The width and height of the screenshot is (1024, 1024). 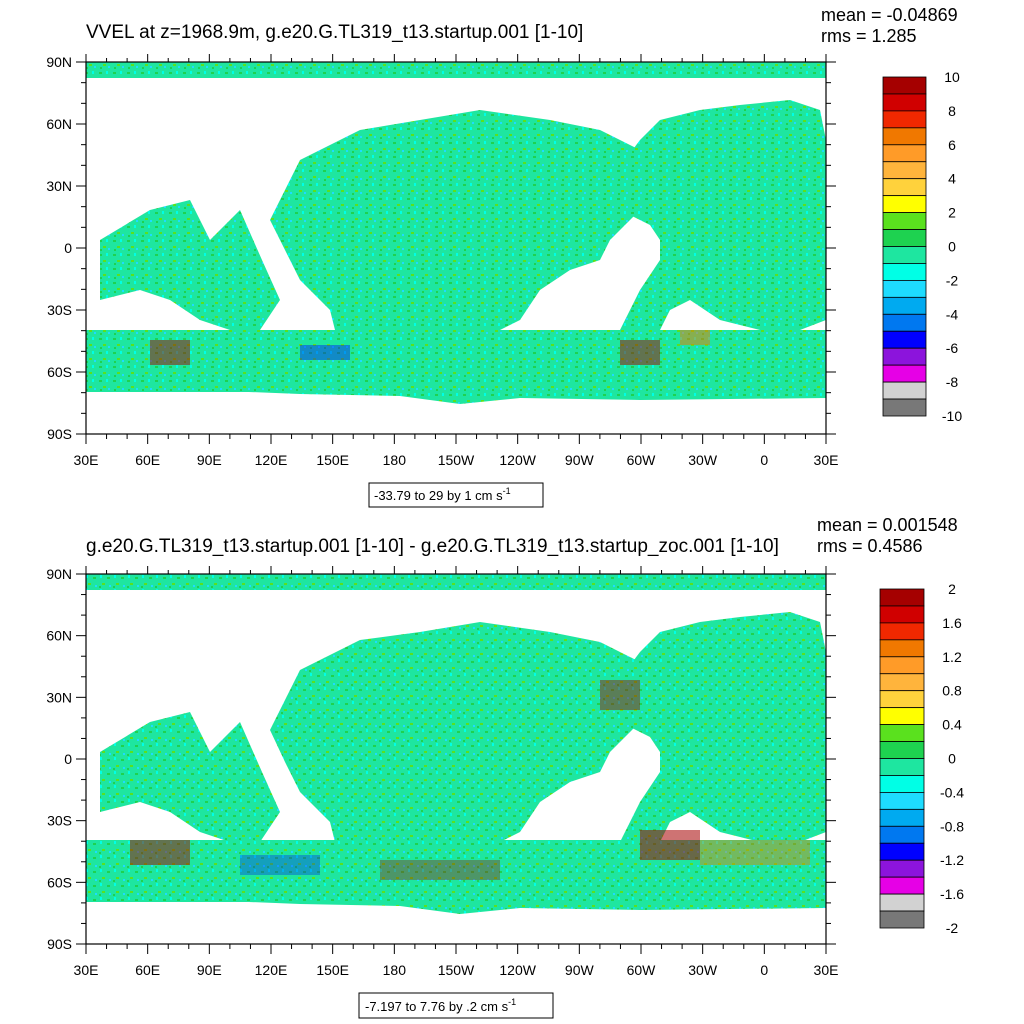 I want to click on colorbar-label: -8, so click(x=952, y=382).